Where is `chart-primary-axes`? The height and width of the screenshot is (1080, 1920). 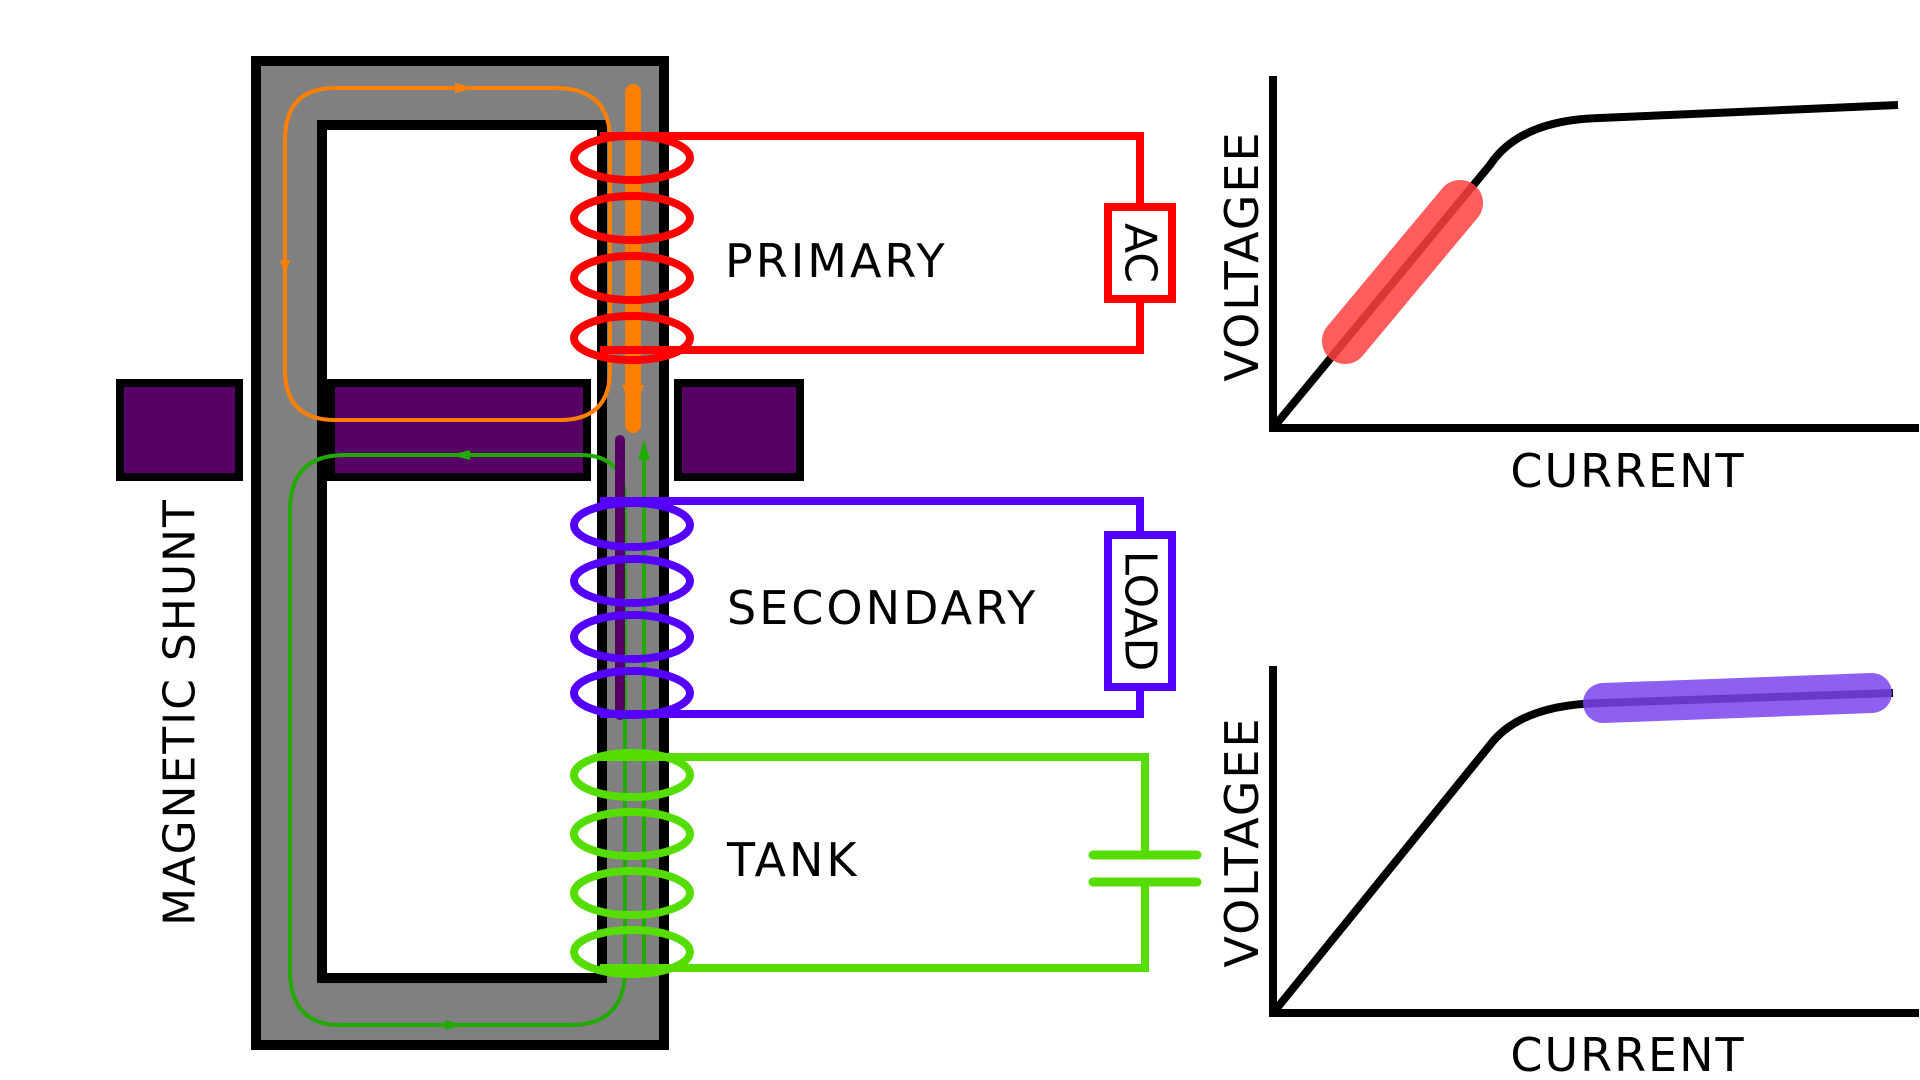 chart-primary-axes is located at coordinates (1594, 254).